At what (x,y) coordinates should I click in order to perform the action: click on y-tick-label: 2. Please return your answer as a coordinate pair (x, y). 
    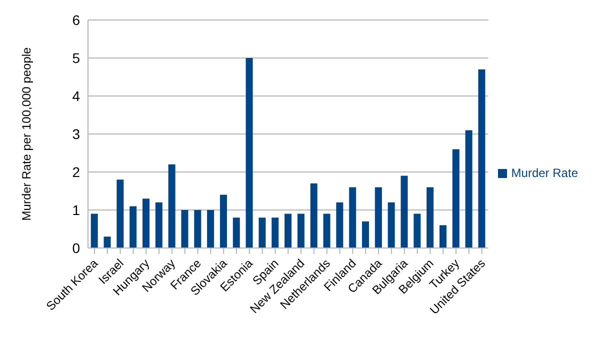
    Looking at the image, I should click on (76, 172).